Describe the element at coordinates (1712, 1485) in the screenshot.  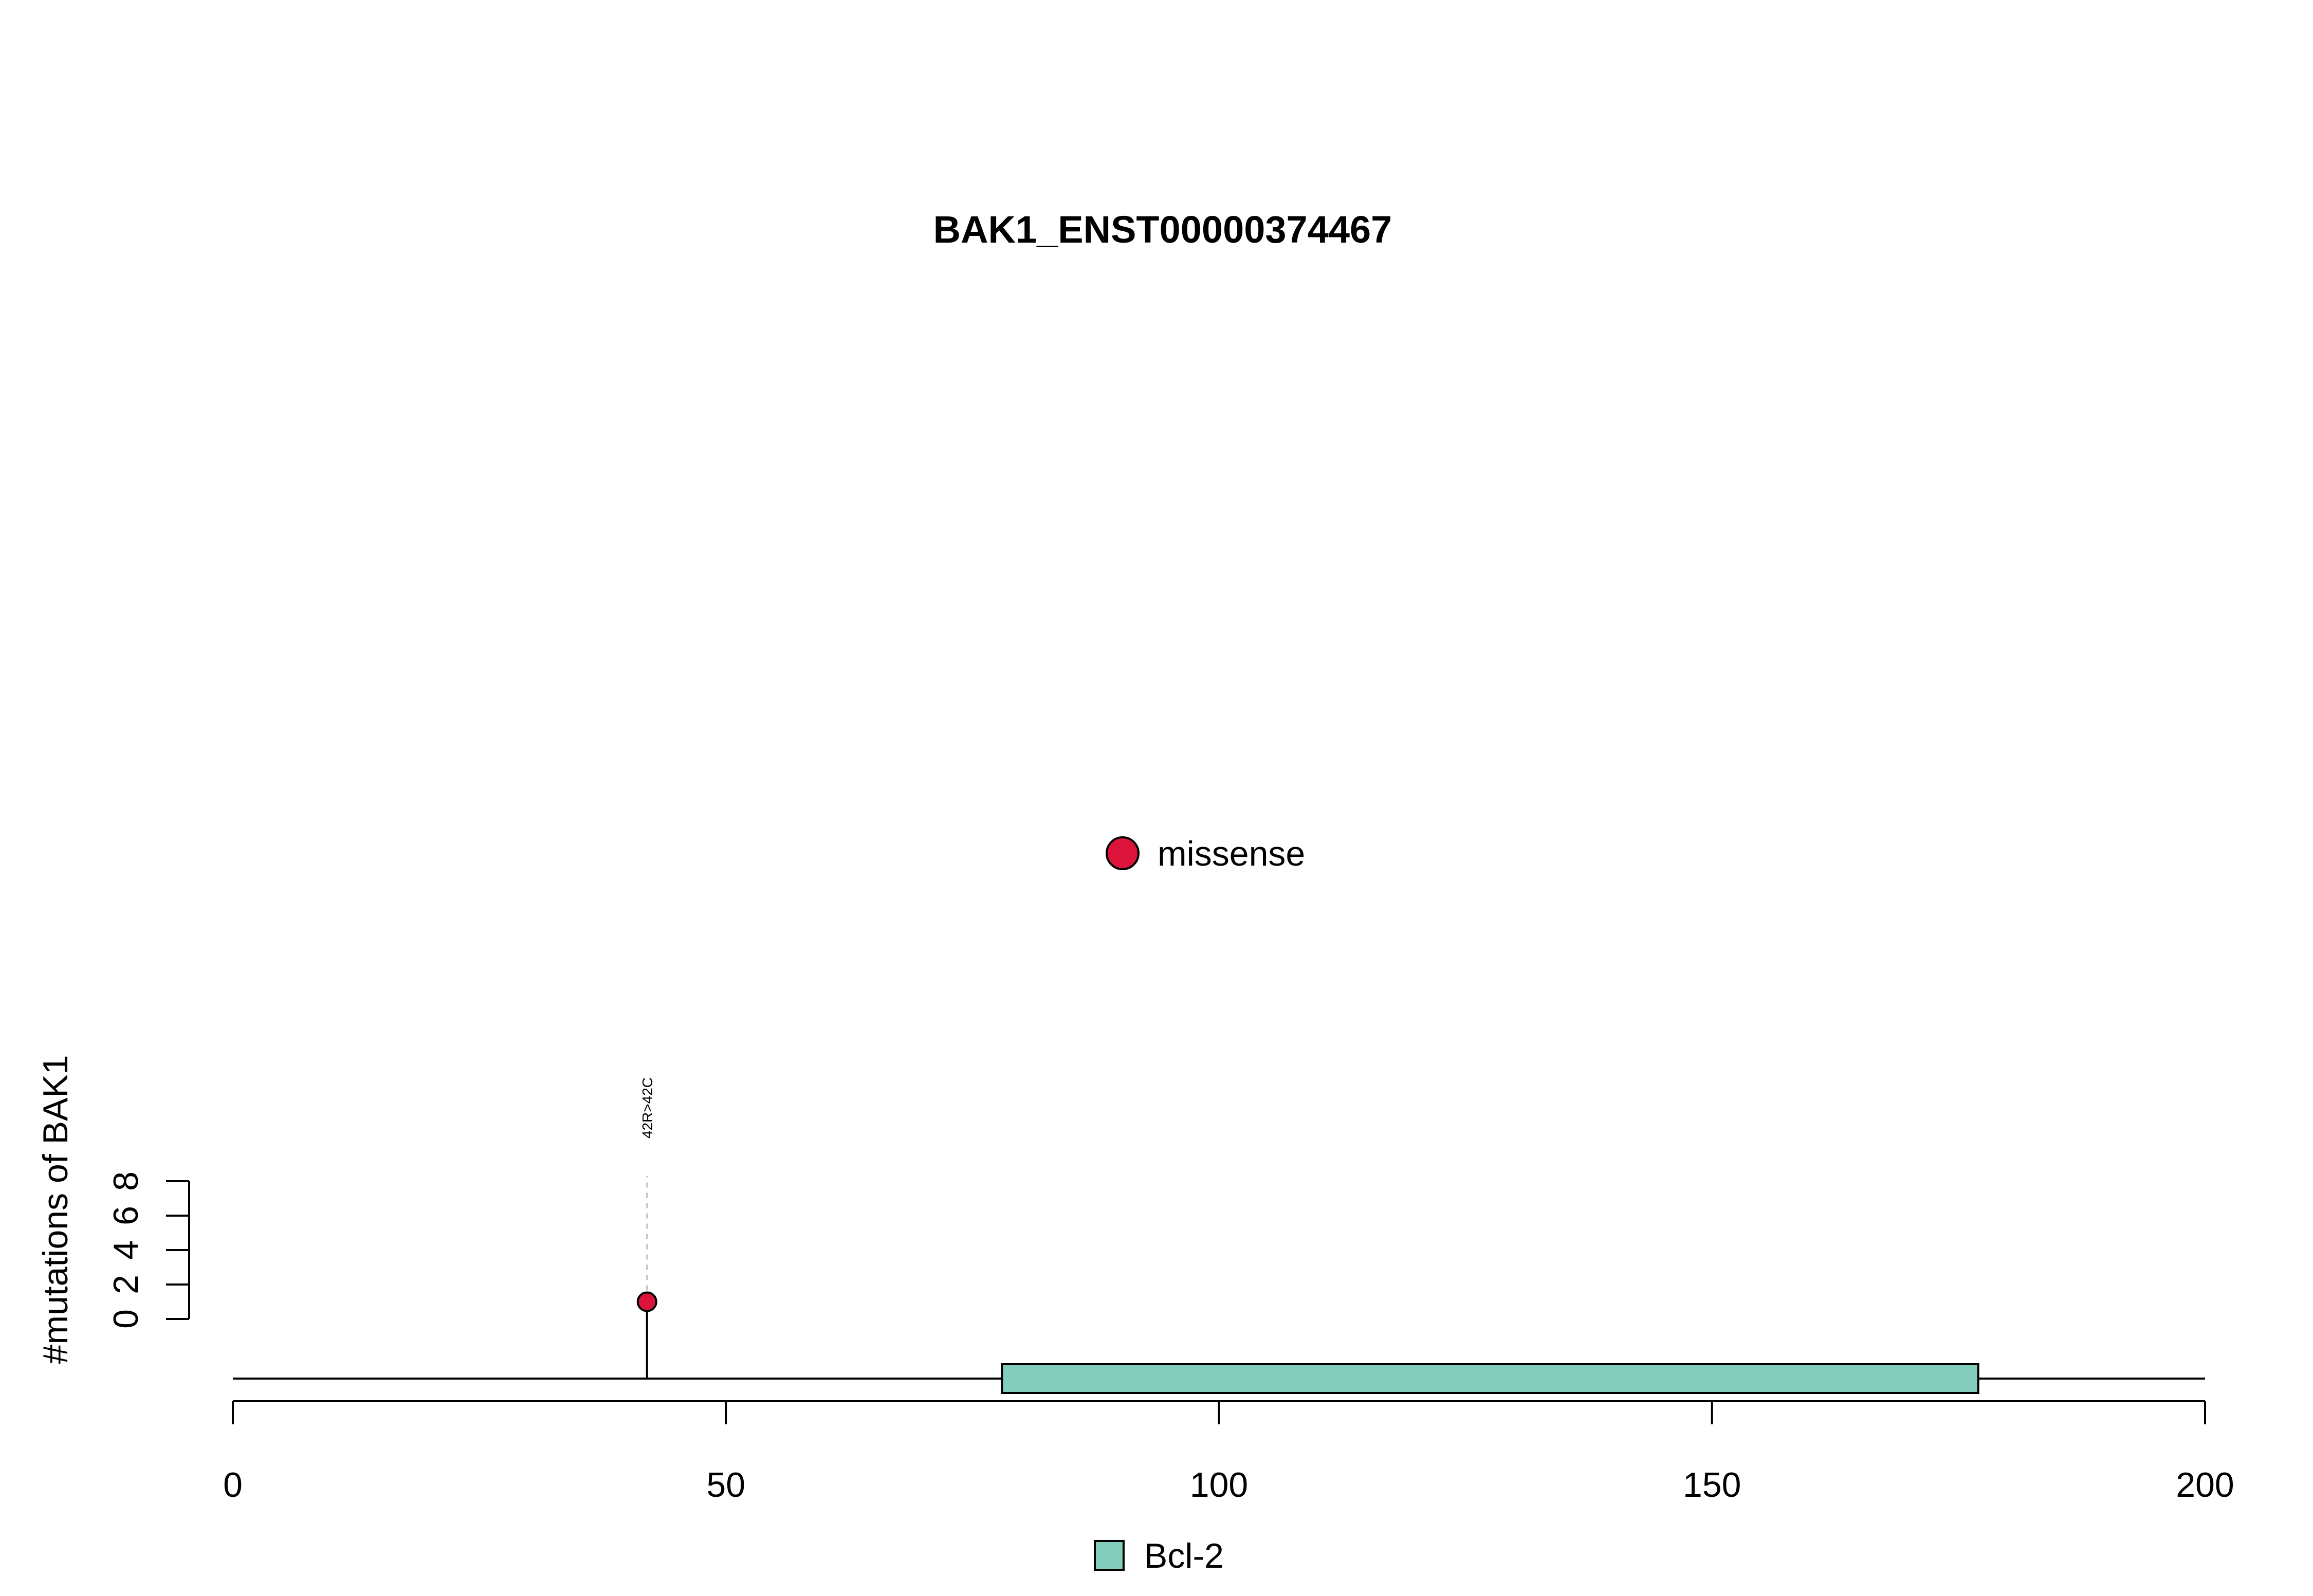
I see `x-tick-label-150: 150` at that location.